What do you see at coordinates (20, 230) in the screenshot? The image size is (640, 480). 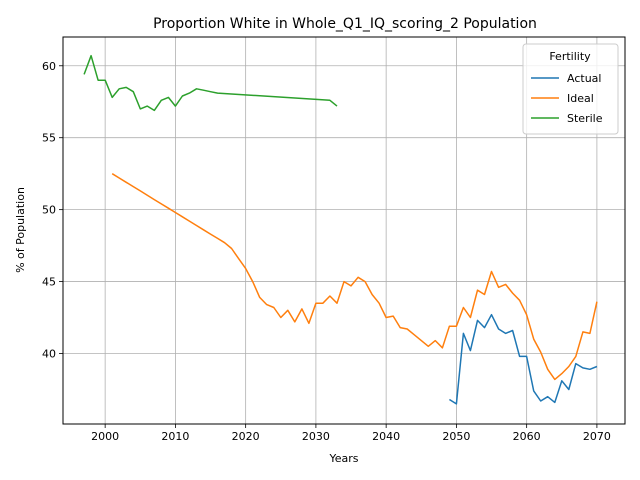 I see `y-axis-label: % of Population` at bounding box center [20, 230].